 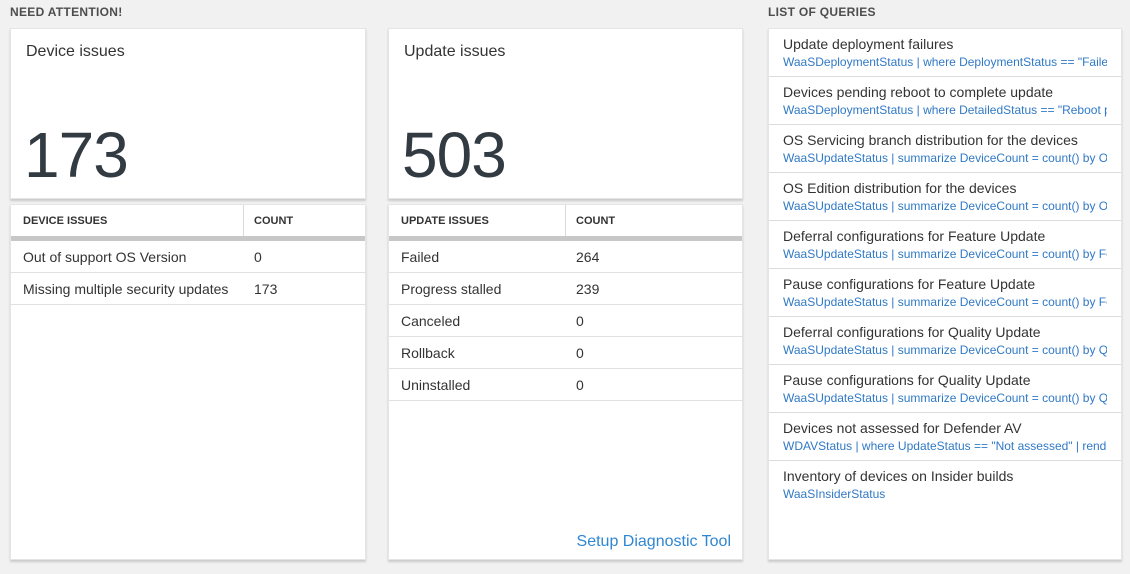 What do you see at coordinates (565, 257) in the screenshot?
I see `table-row: Failed 264` at bounding box center [565, 257].